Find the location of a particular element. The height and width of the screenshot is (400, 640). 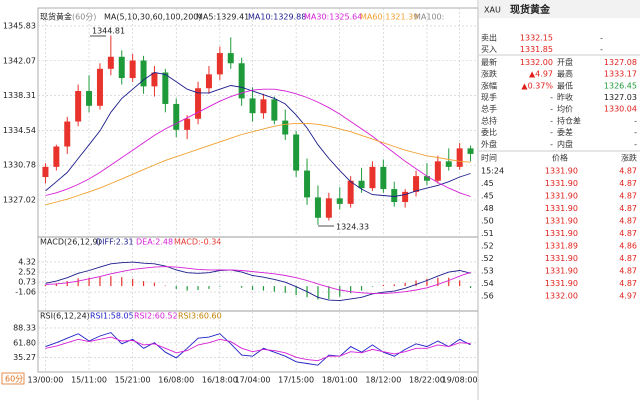

ticks-header: 涨跌 is located at coordinates (629, 158).